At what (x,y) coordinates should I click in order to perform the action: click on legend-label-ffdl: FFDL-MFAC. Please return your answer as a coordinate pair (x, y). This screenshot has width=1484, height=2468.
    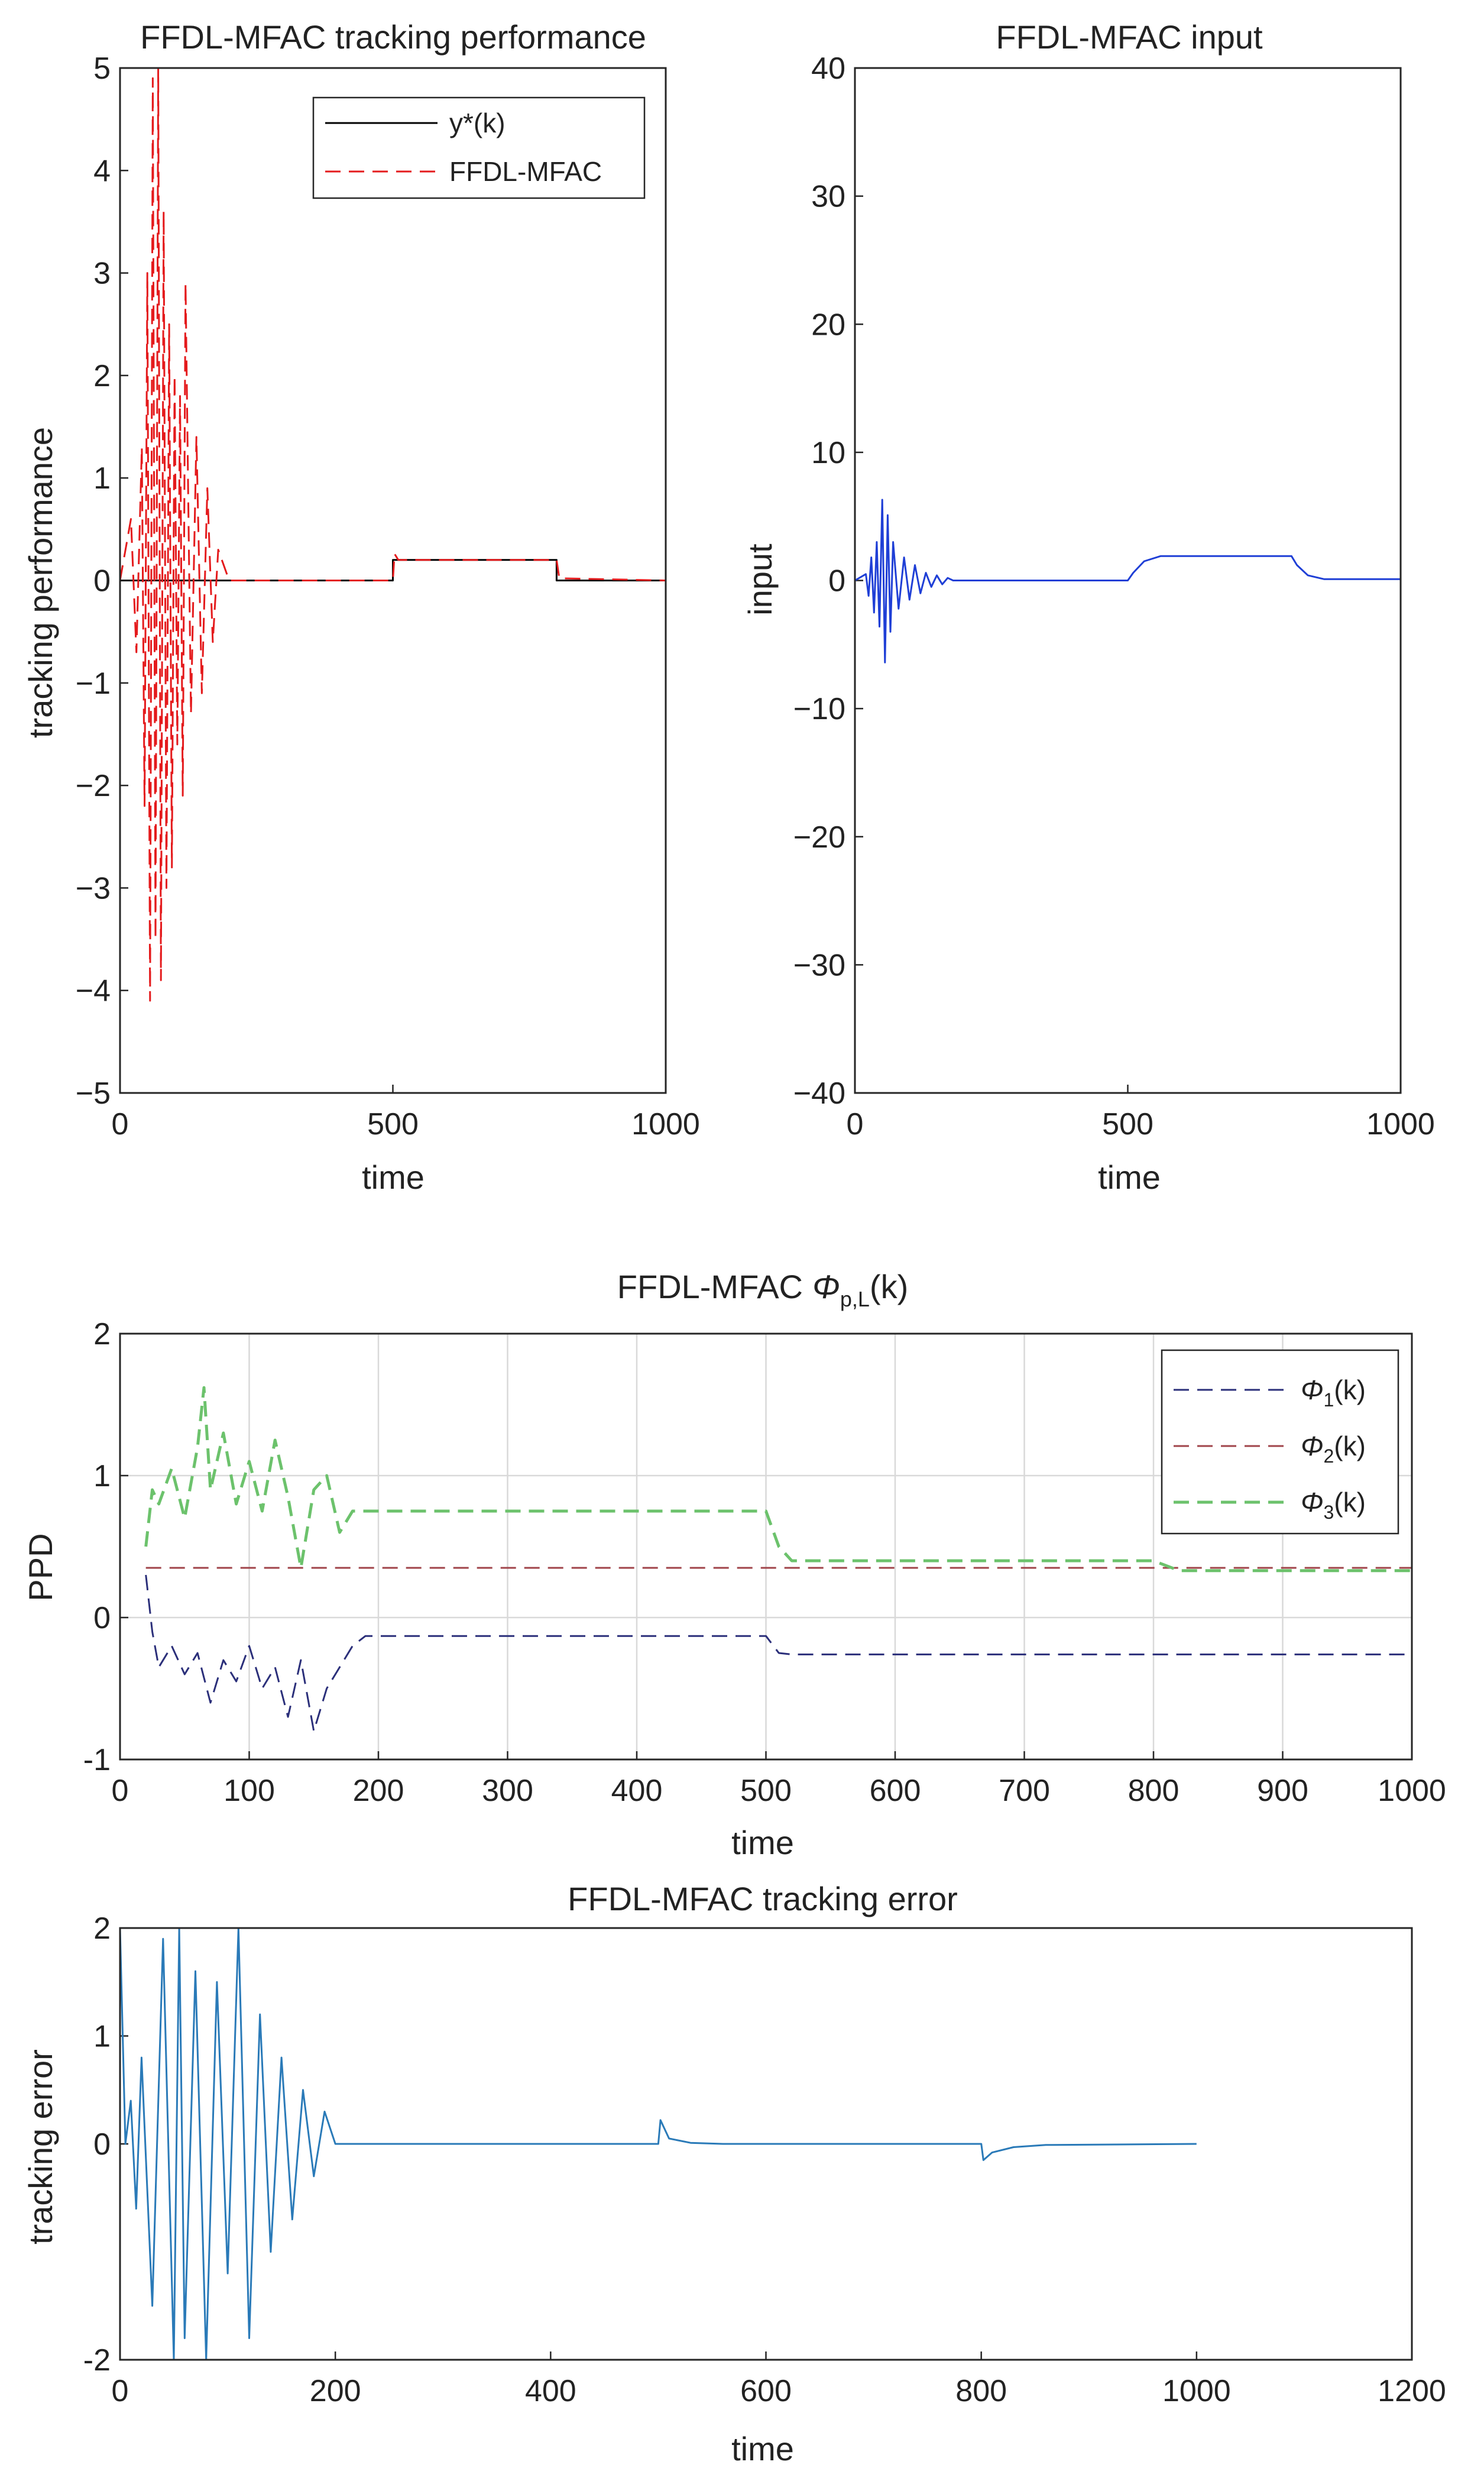
    Looking at the image, I should click on (525, 171).